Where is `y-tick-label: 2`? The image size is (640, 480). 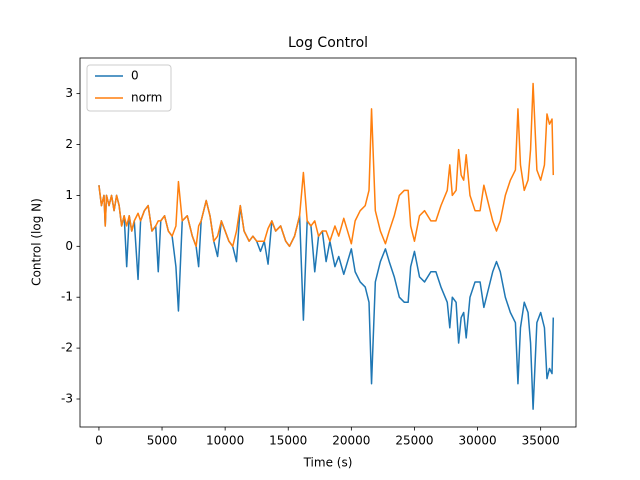 y-tick-label: 2 is located at coordinates (69, 144).